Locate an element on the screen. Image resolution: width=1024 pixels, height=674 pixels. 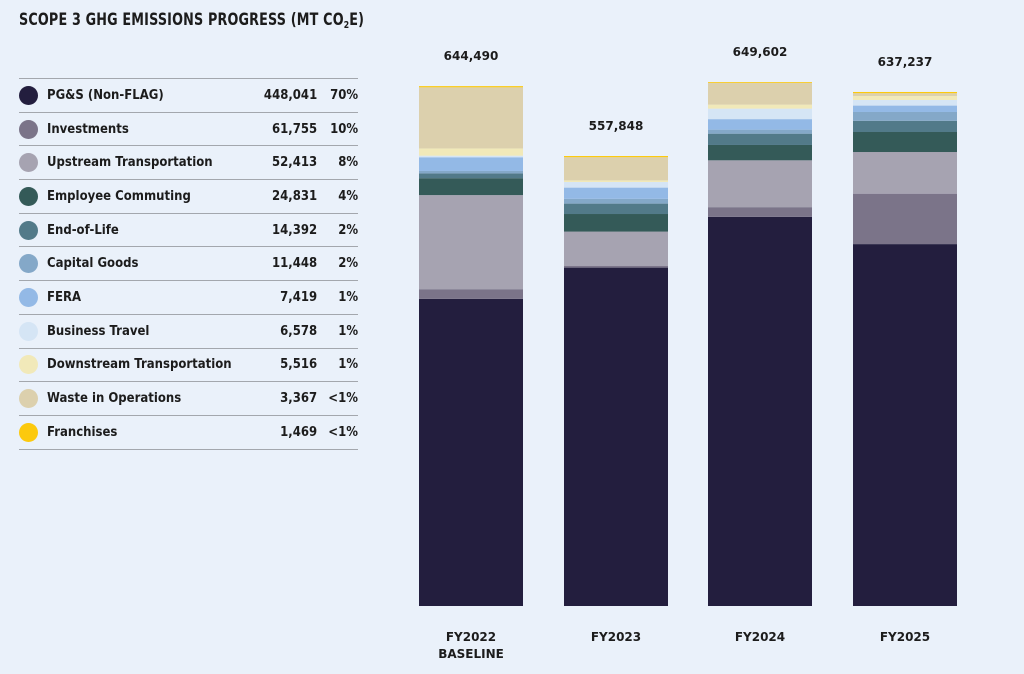
bar-total-label: 644,490 is located at coordinates (471, 56).